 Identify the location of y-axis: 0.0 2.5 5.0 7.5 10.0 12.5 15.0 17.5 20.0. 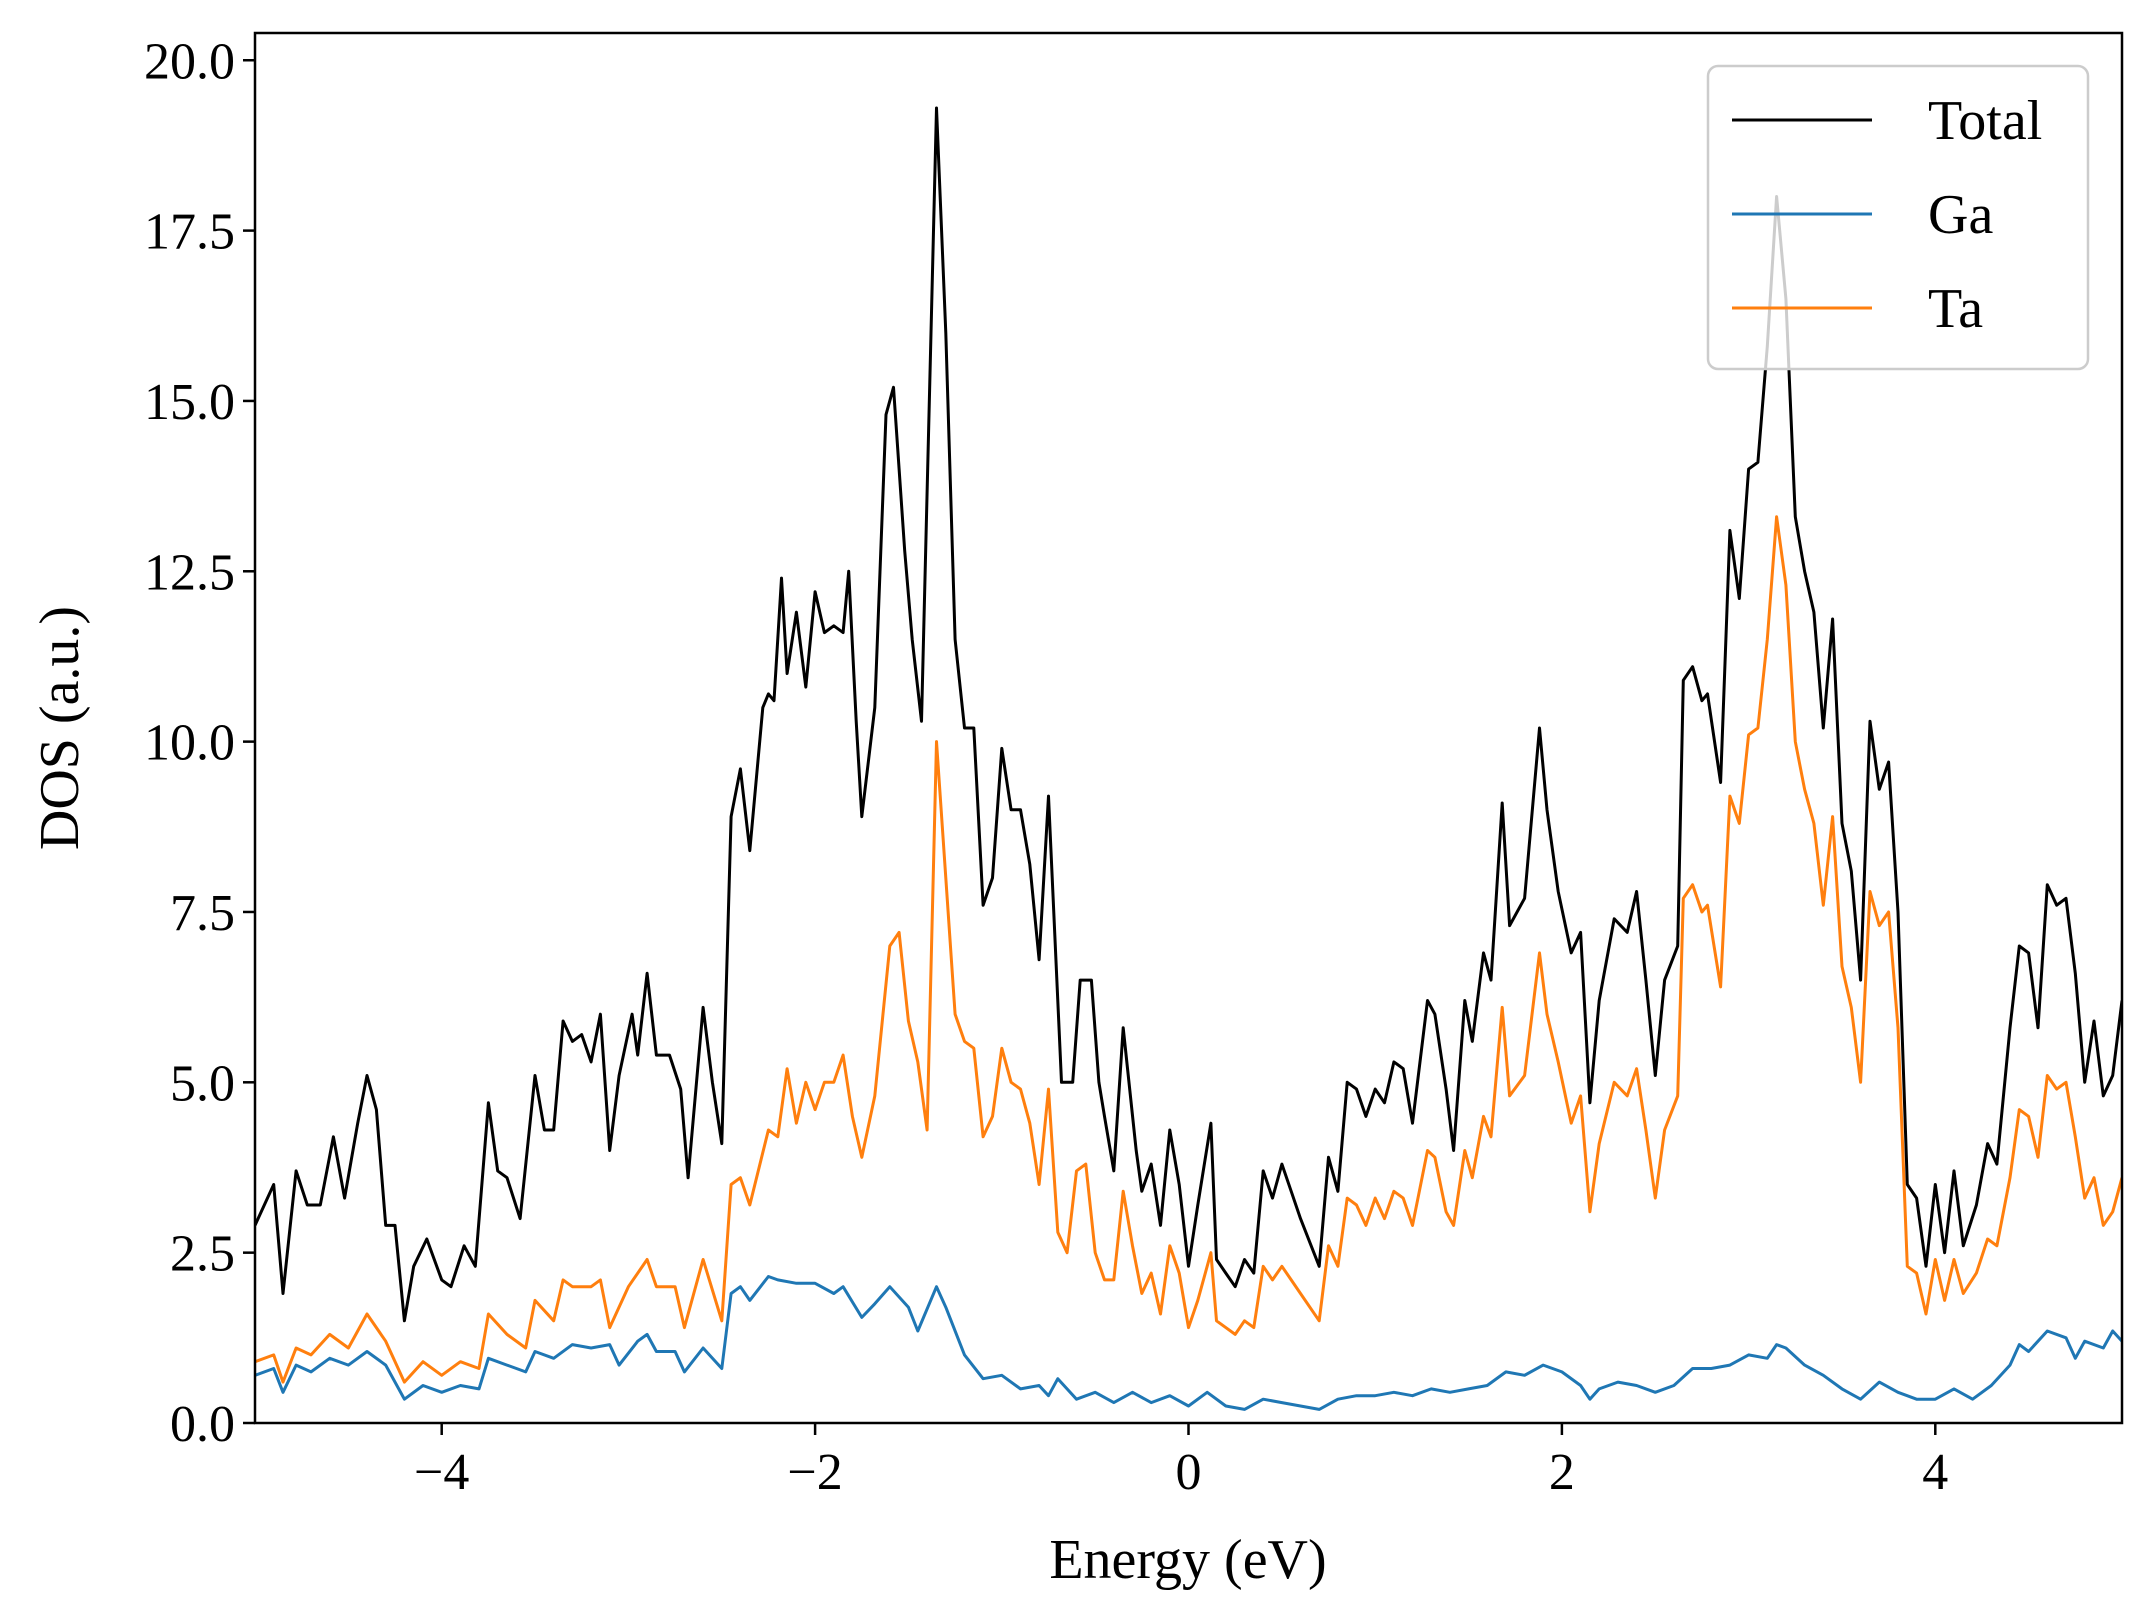
(199, 743).